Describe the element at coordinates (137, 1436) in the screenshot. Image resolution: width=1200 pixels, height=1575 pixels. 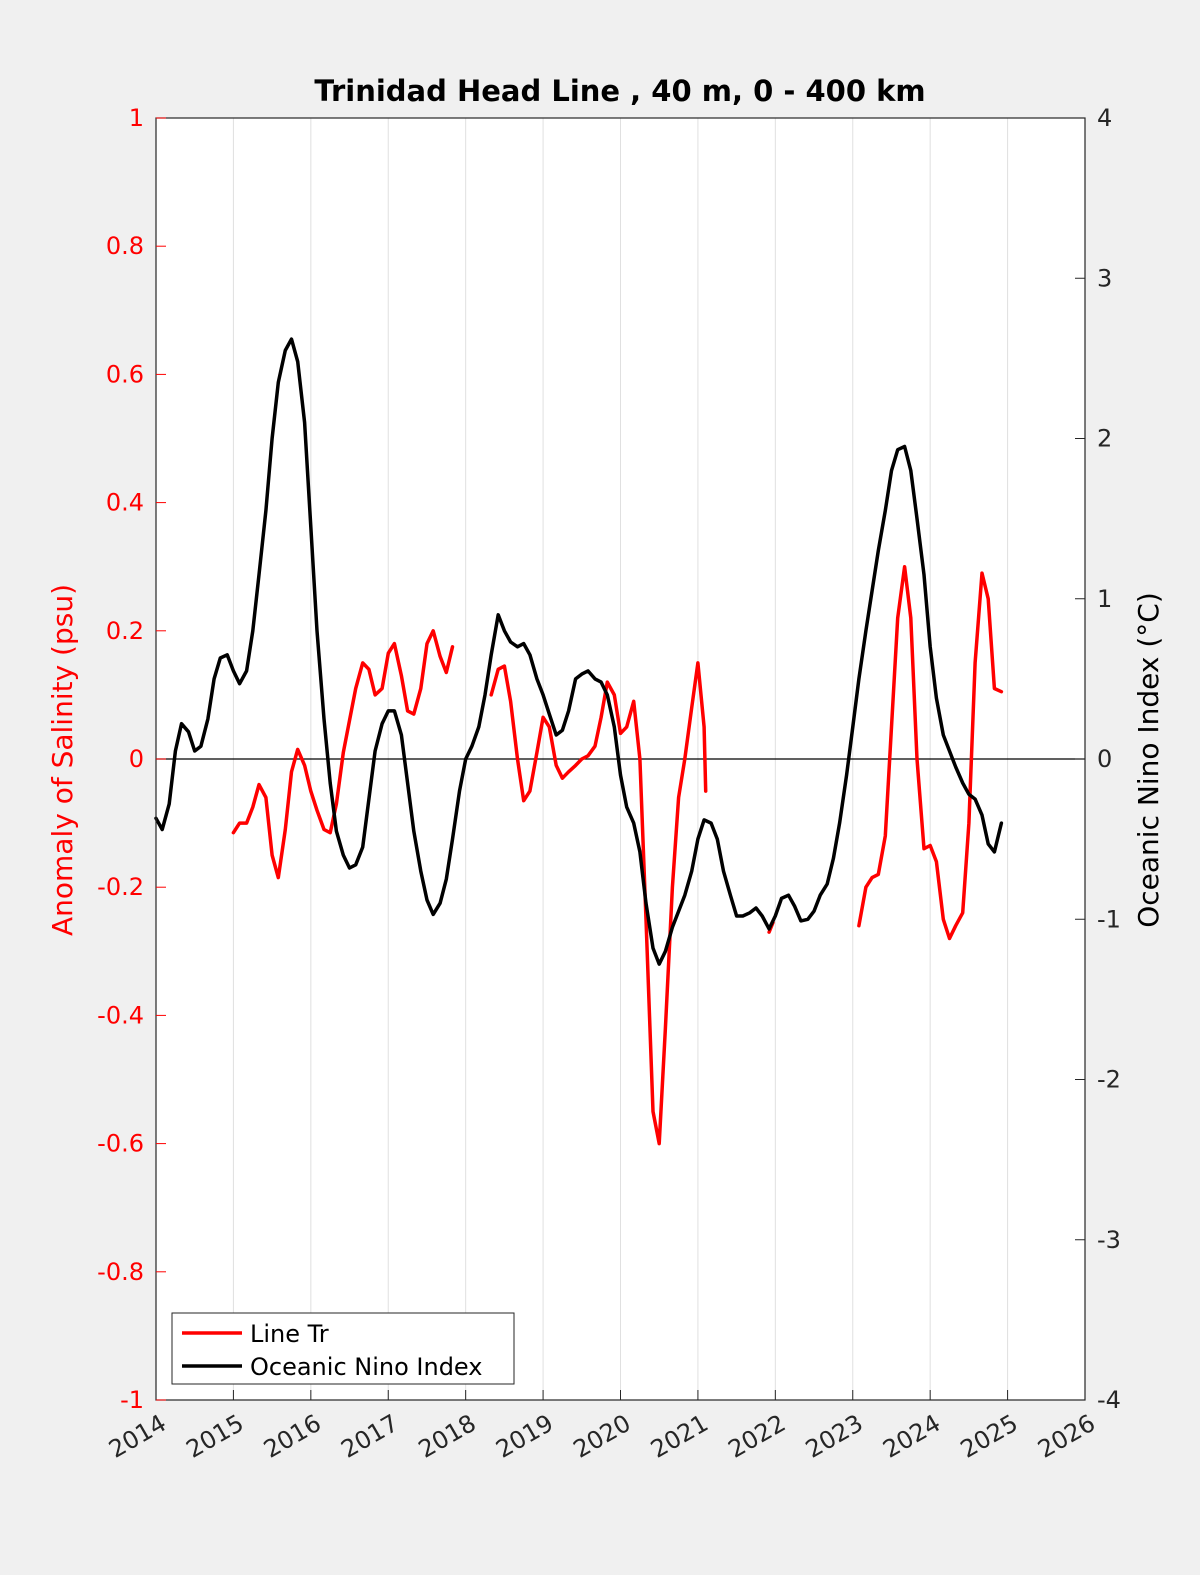
I see `x-tick-label: 2014` at that location.